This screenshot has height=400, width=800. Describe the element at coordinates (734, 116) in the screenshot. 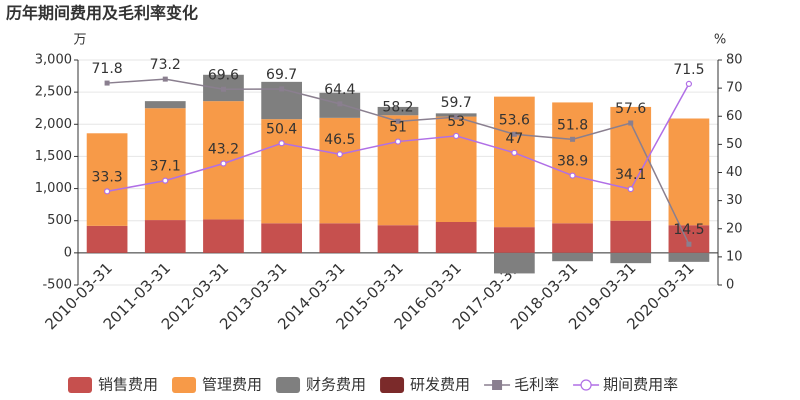

I see `y2-tick-label: 60` at that location.